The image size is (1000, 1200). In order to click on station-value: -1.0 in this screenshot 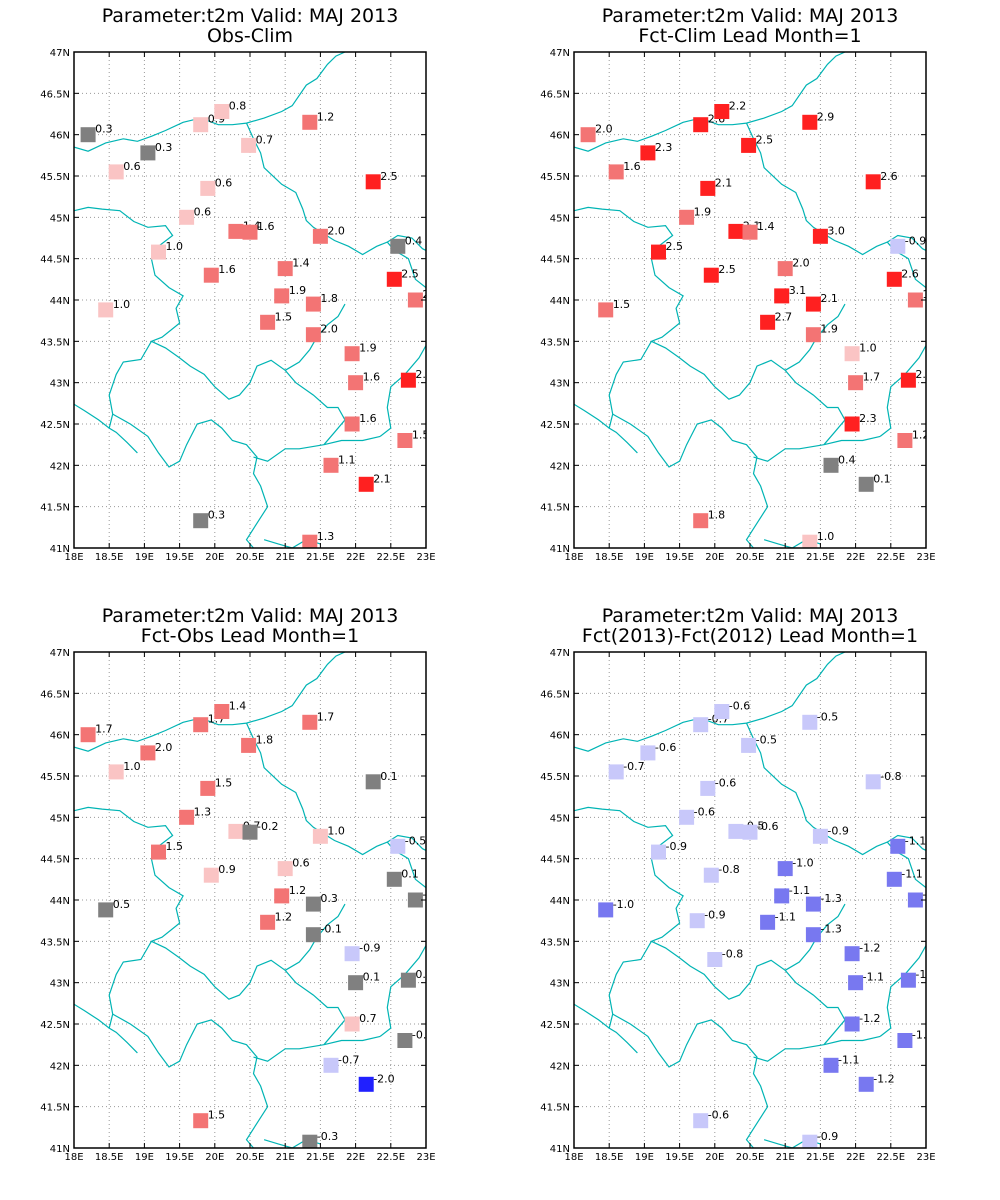, I will do `click(925, 974)`.